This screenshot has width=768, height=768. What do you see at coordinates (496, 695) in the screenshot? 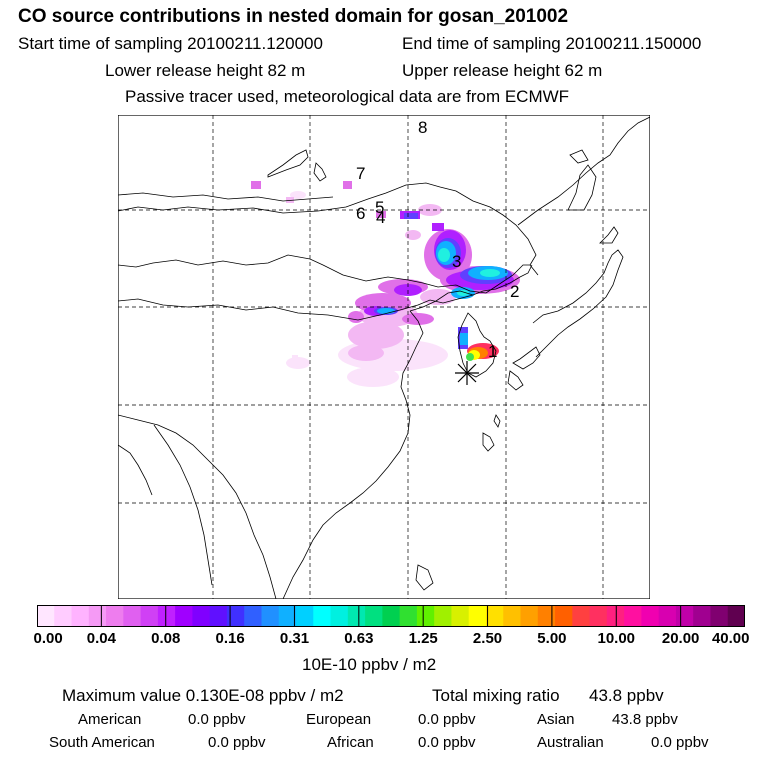
I see `total-mixing-ratio-label: Total mixing ratio` at bounding box center [496, 695].